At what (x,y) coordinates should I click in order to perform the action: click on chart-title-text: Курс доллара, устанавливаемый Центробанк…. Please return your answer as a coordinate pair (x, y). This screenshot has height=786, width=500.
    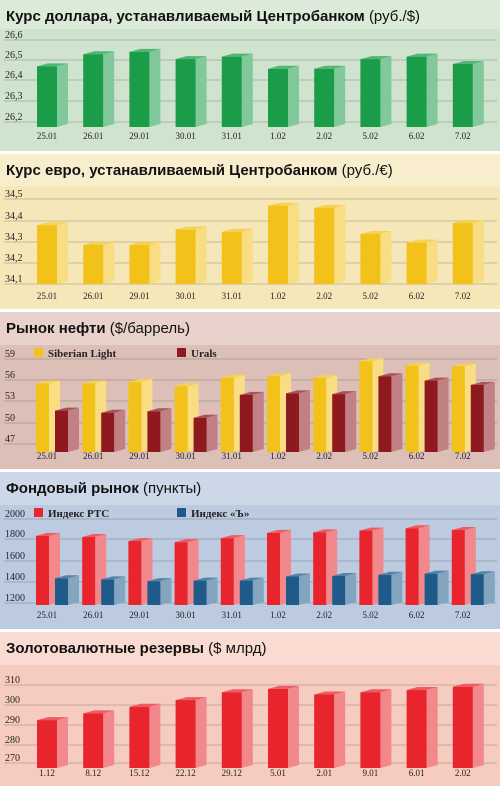
    Looking at the image, I should click on (187, 16).